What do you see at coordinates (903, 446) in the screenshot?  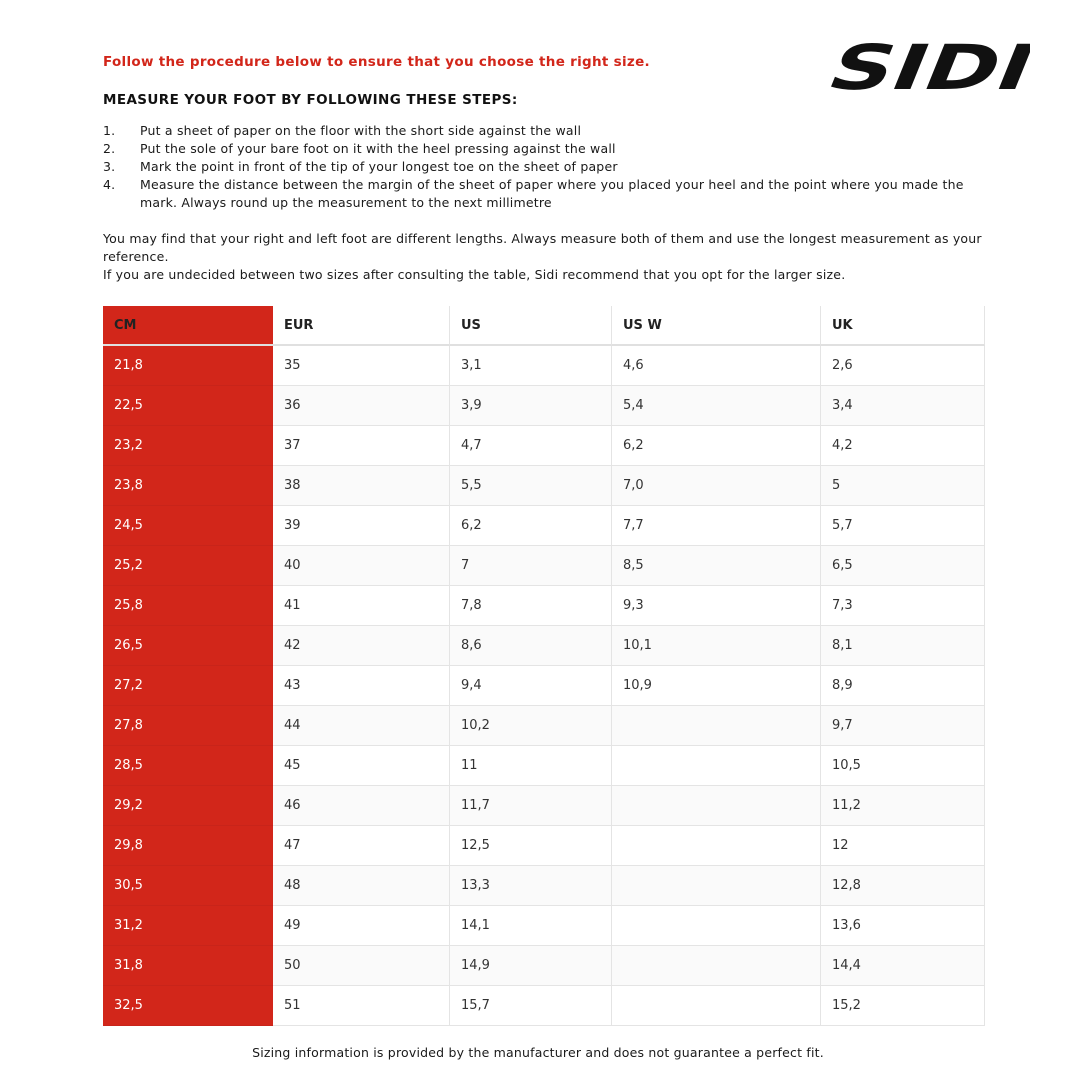 I see `table-cell: 4,2` at bounding box center [903, 446].